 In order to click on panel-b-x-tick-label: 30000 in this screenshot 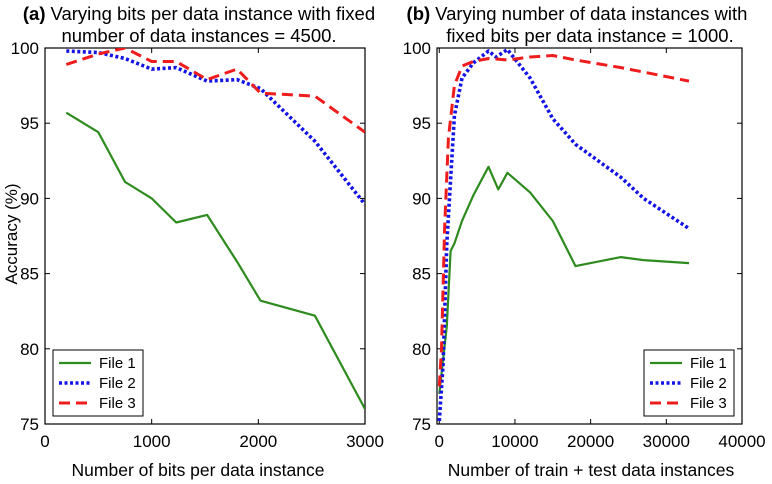, I will do `click(666, 441)`.